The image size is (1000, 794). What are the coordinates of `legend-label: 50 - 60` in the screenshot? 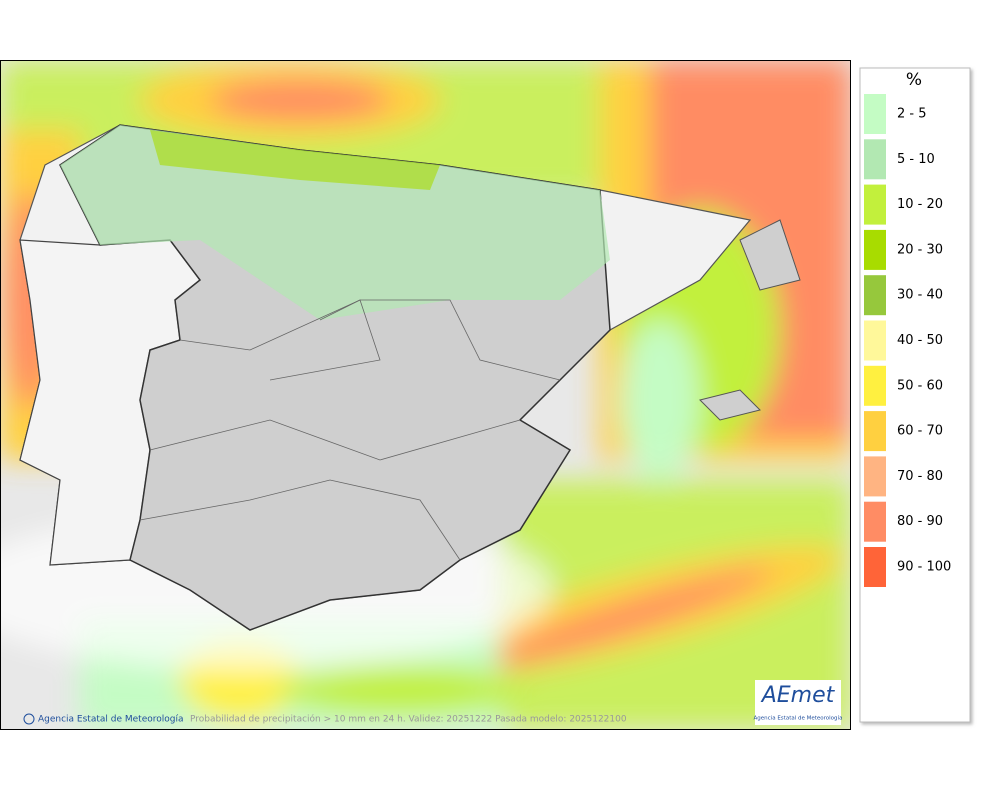 It's located at (920, 385).